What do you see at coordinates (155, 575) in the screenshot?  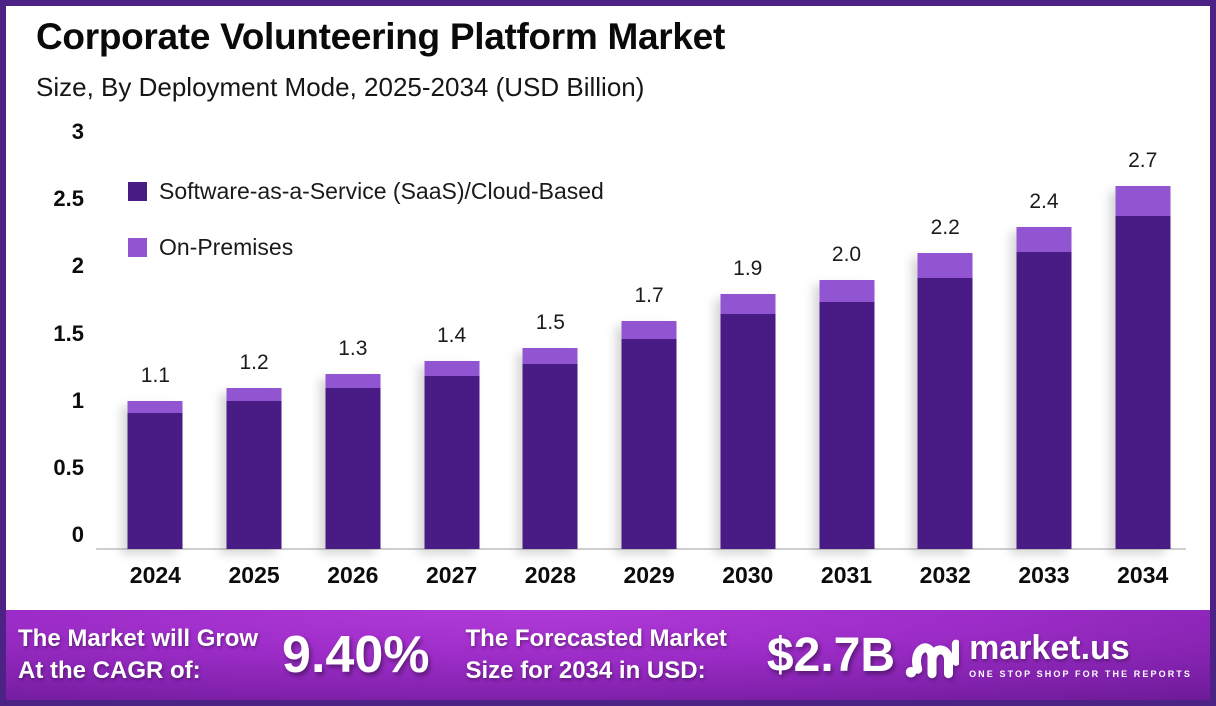 I see `x-axis-label: 2024` at bounding box center [155, 575].